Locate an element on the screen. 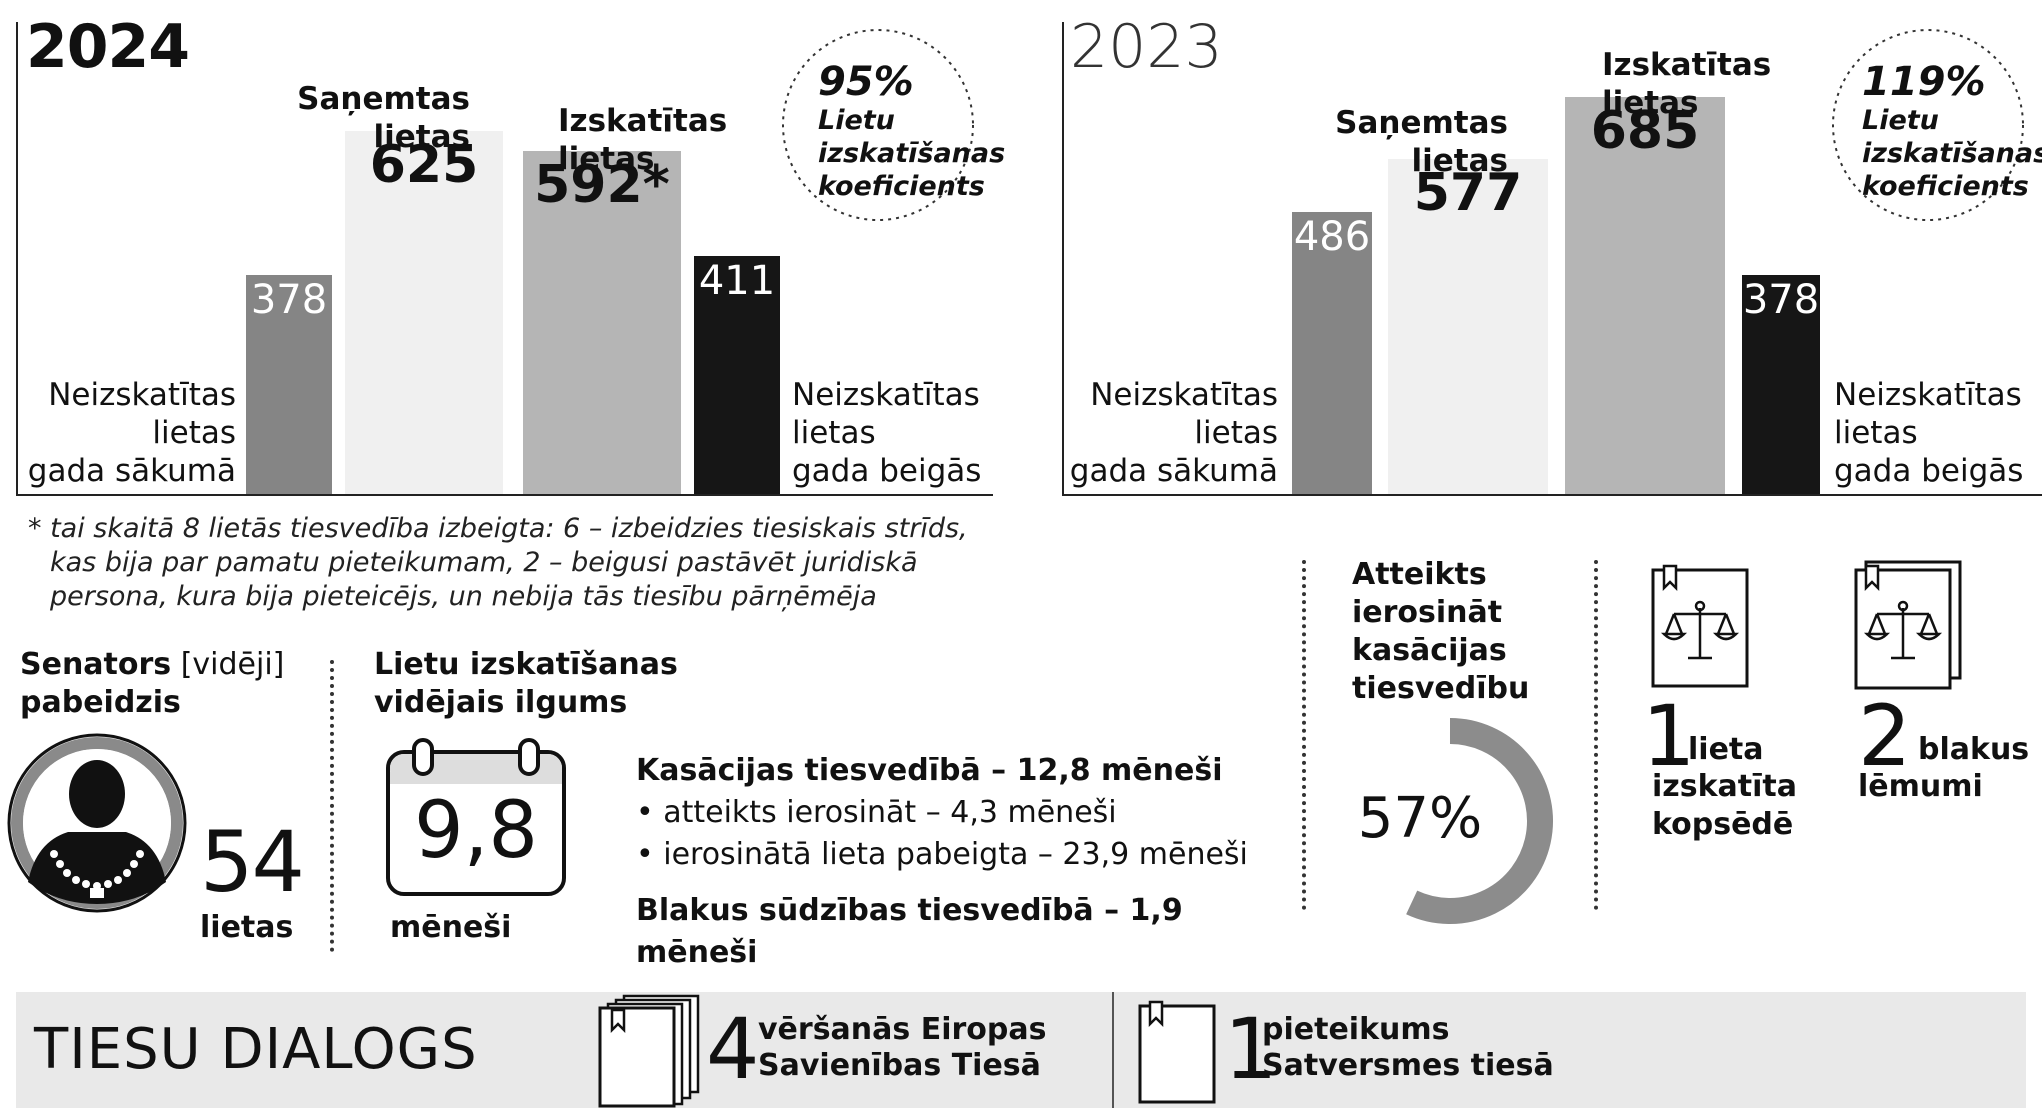 The height and width of the screenshot is (1116, 2042). duration-value: 9,8 is located at coordinates (476, 831).